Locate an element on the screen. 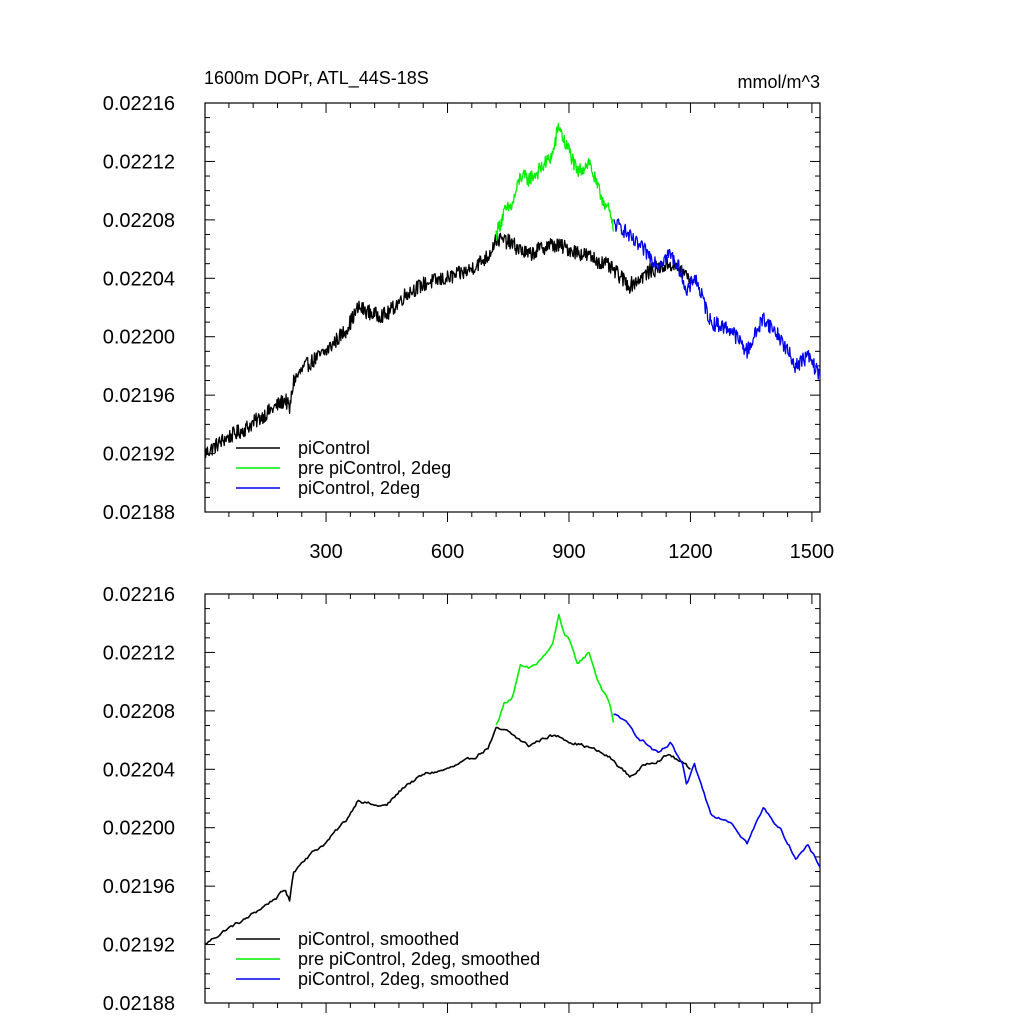 Image resolution: width=1024 pixels, height=1024 pixels. legend-label: piControl, 2deg is located at coordinates (359, 488).